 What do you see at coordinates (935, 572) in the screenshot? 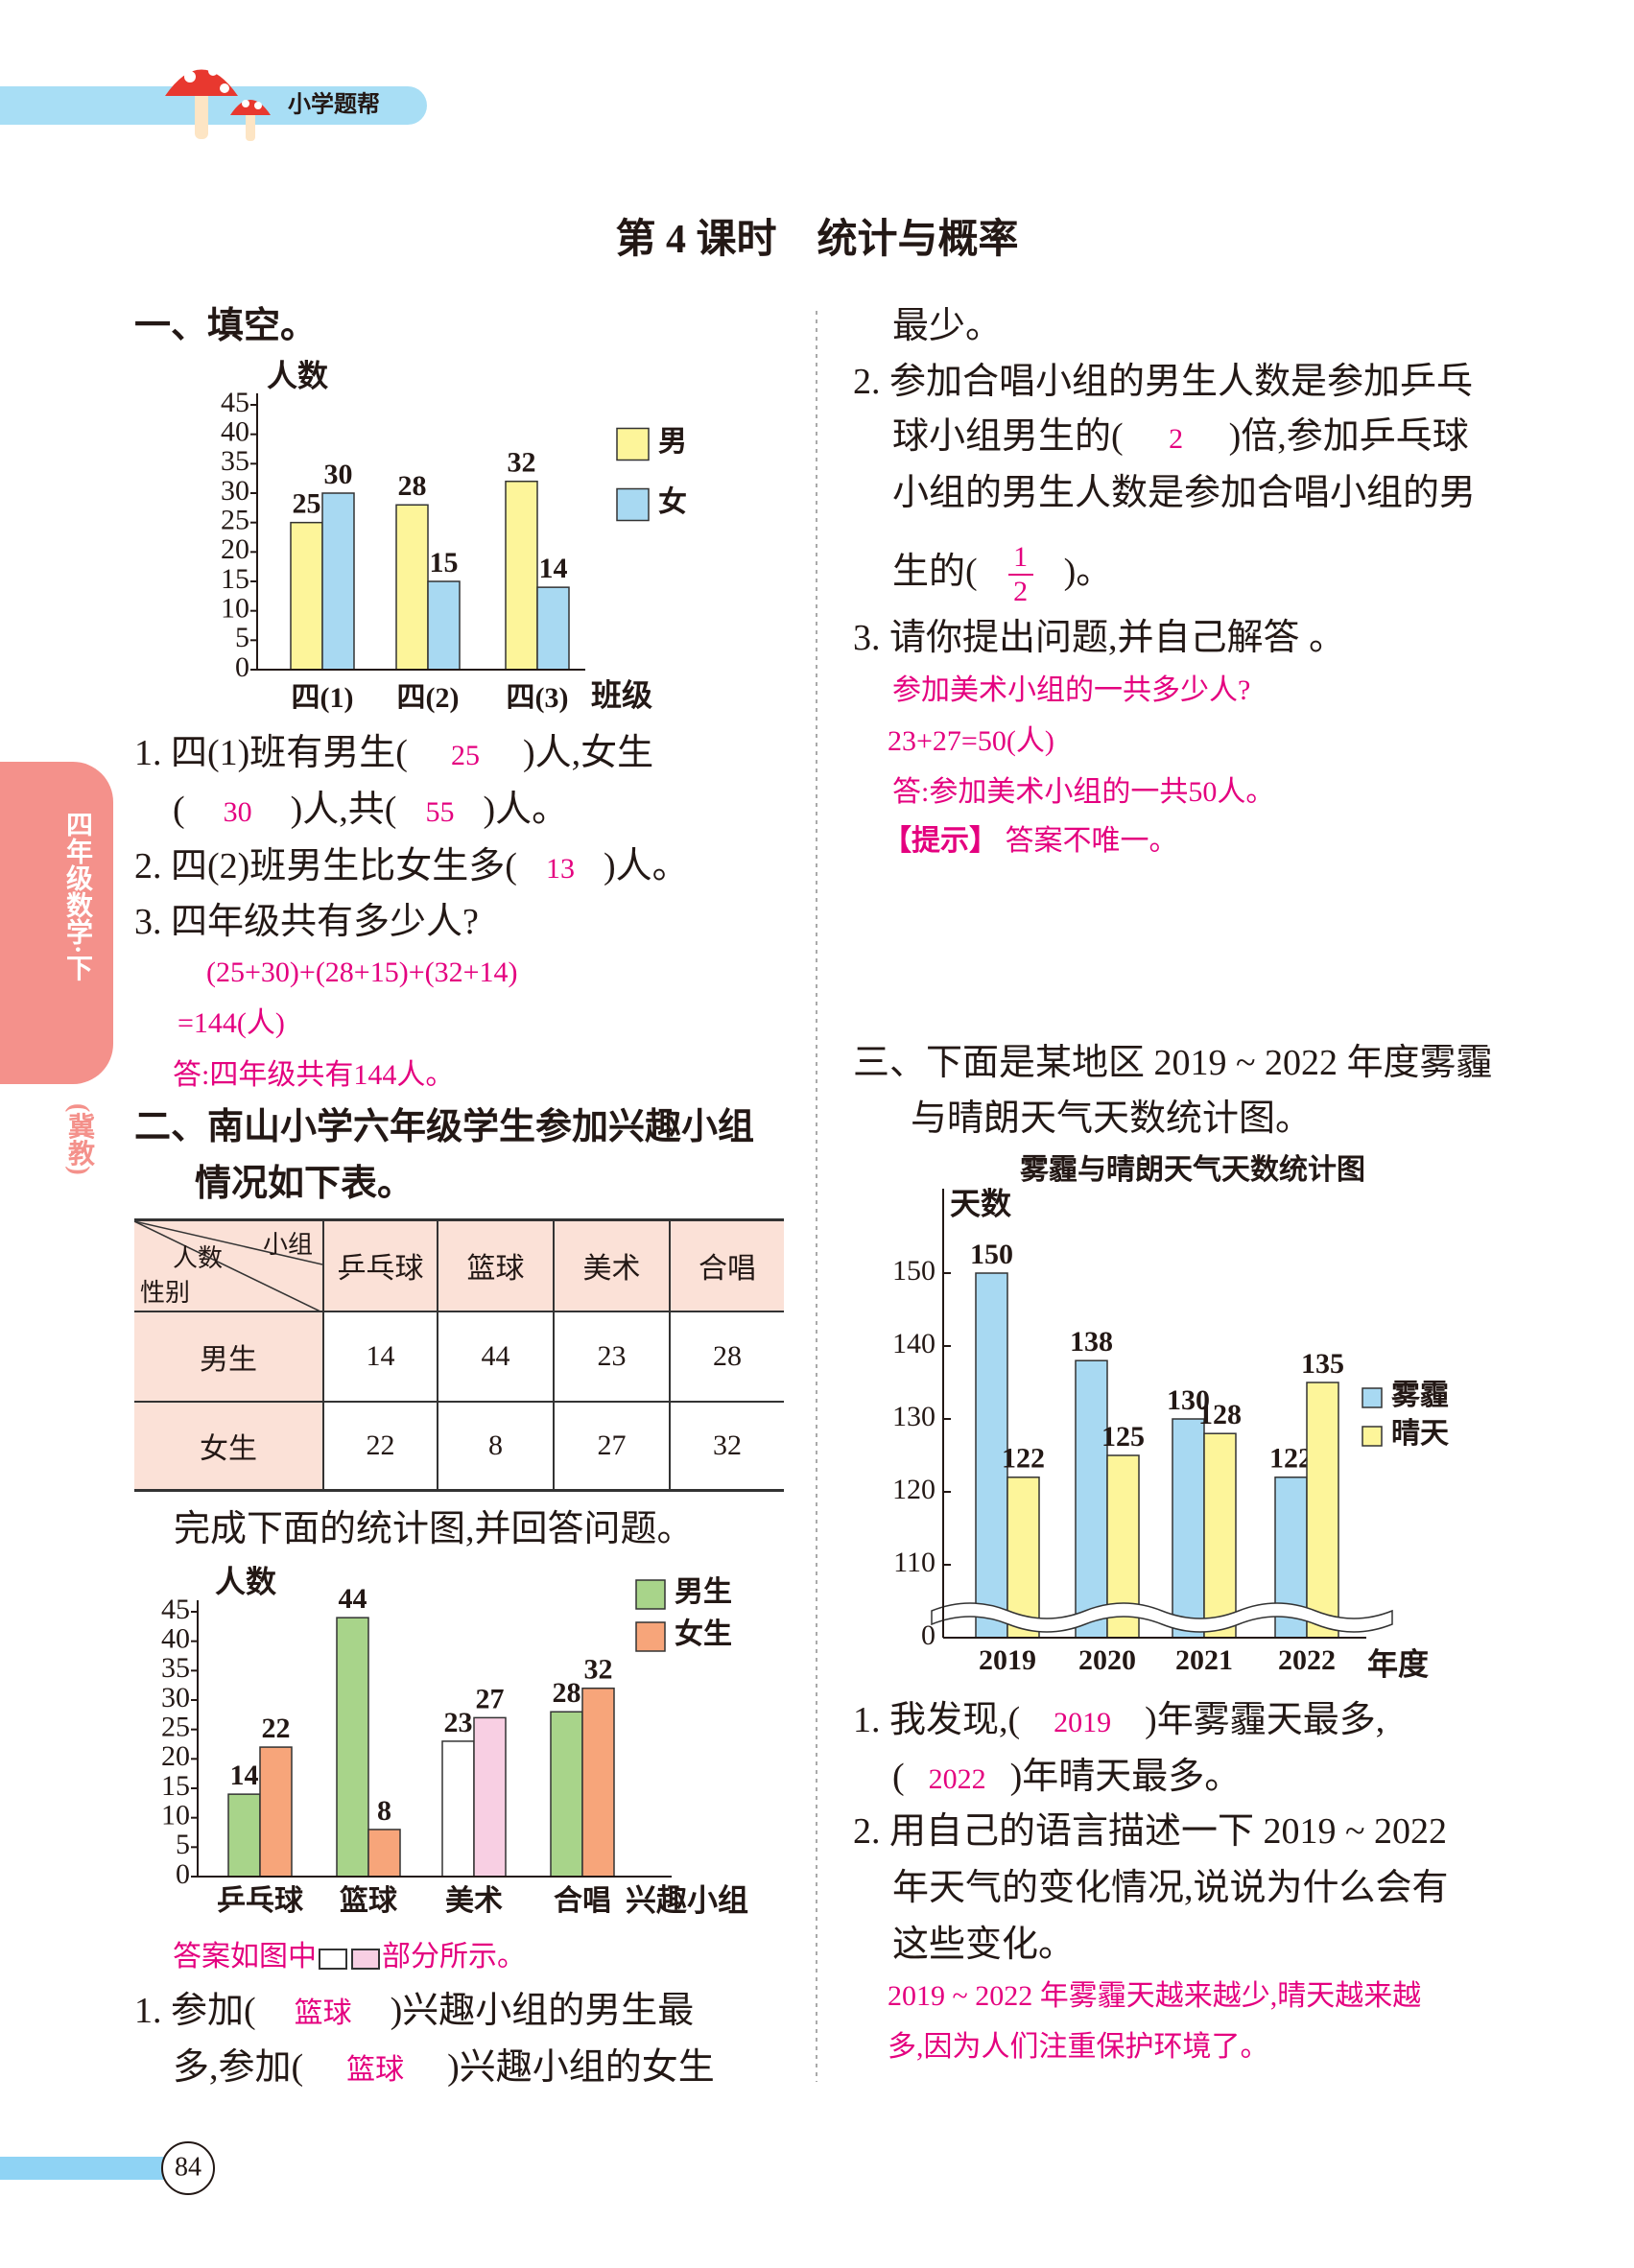
I see `text: 生的(` at bounding box center [935, 572].